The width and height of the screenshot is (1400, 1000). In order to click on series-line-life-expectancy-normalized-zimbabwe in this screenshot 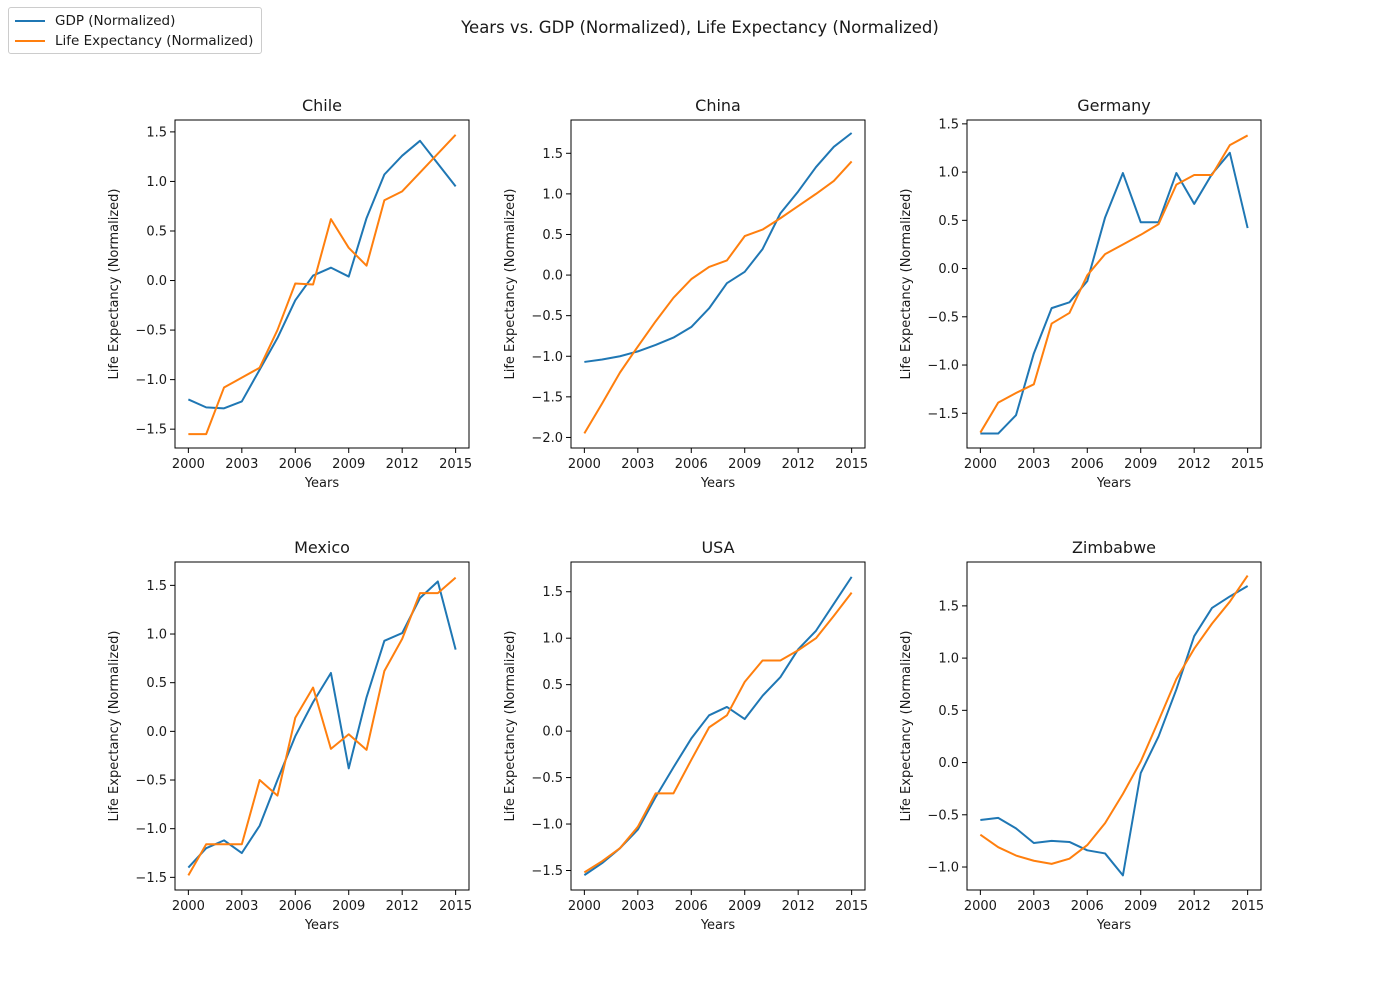, I will do `click(1114, 720)`.